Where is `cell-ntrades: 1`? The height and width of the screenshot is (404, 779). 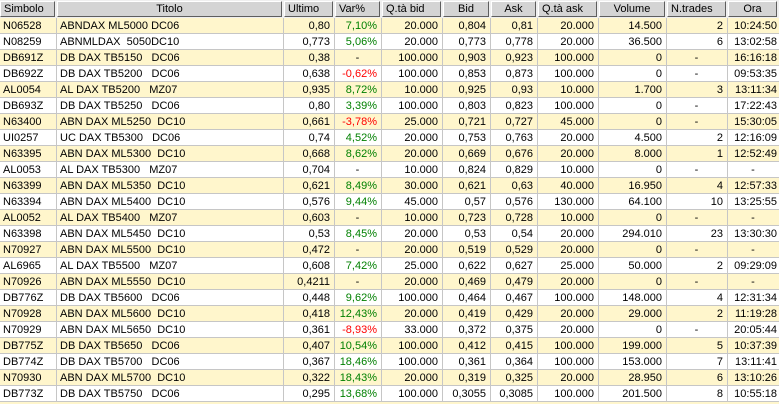 cell-ntrades: 1 is located at coordinates (697, 153).